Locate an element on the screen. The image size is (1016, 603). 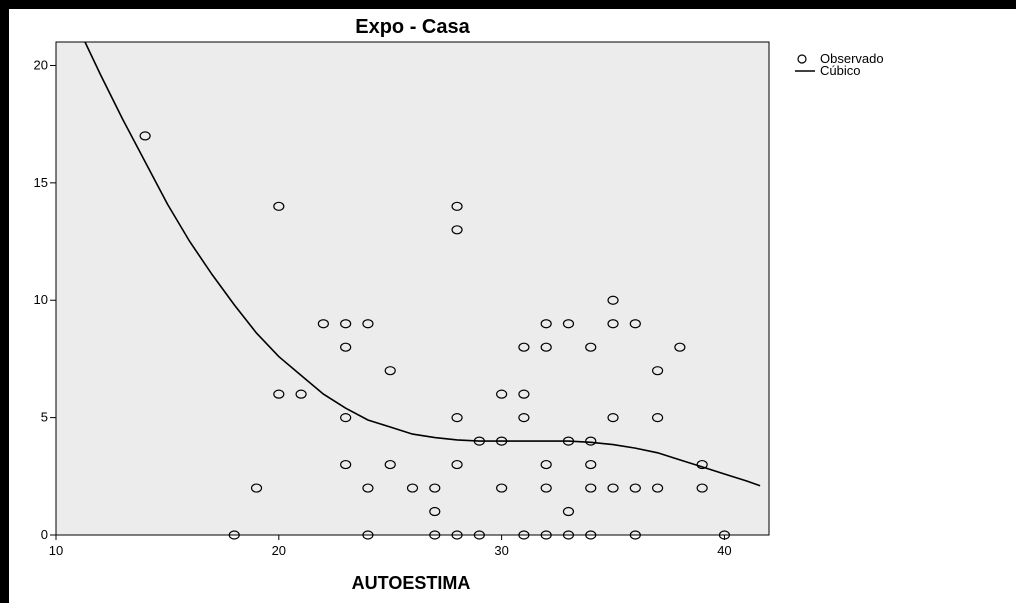
y-tick-label: 5 is located at coordinates (44, 417).